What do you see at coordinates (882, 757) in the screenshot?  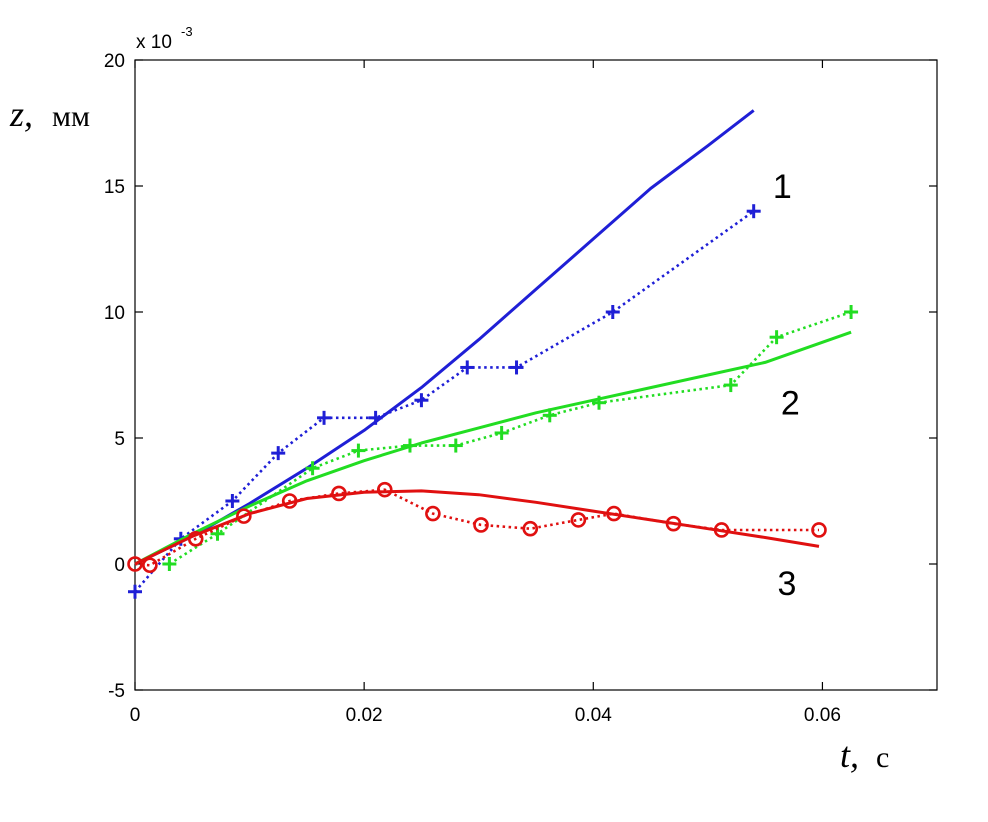 I see `x-axis-unit: с` at bounding box center [882, 757].